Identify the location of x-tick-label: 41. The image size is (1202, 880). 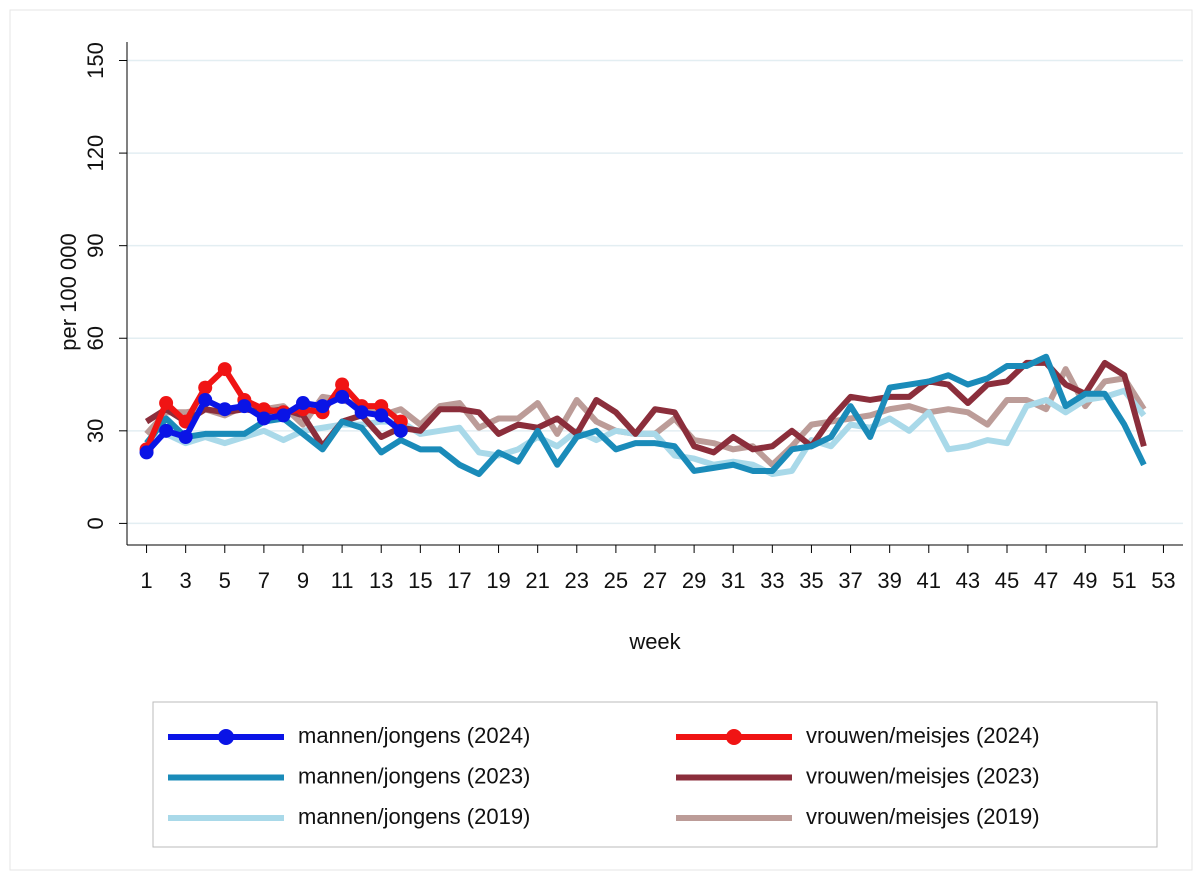
(929, 580).